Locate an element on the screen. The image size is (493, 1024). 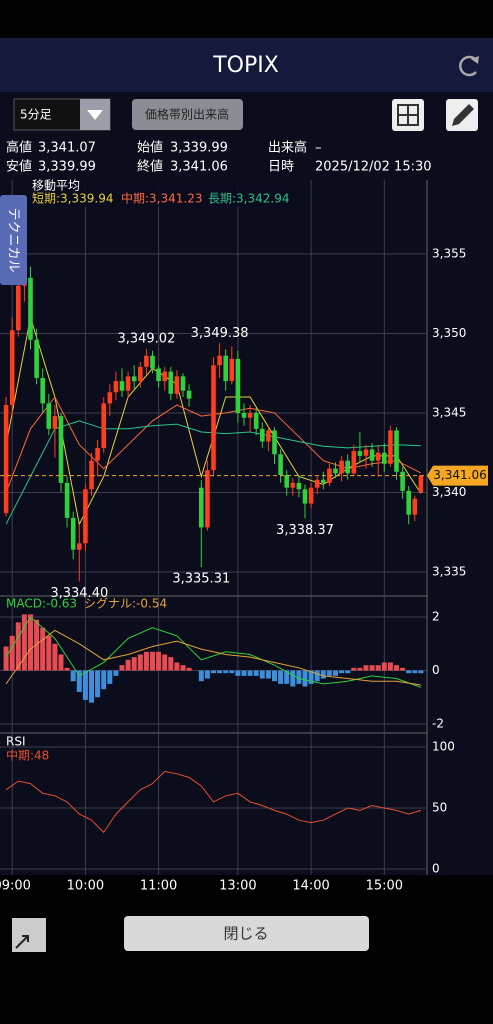
layout-glyph is located at coordinates (408, 115).